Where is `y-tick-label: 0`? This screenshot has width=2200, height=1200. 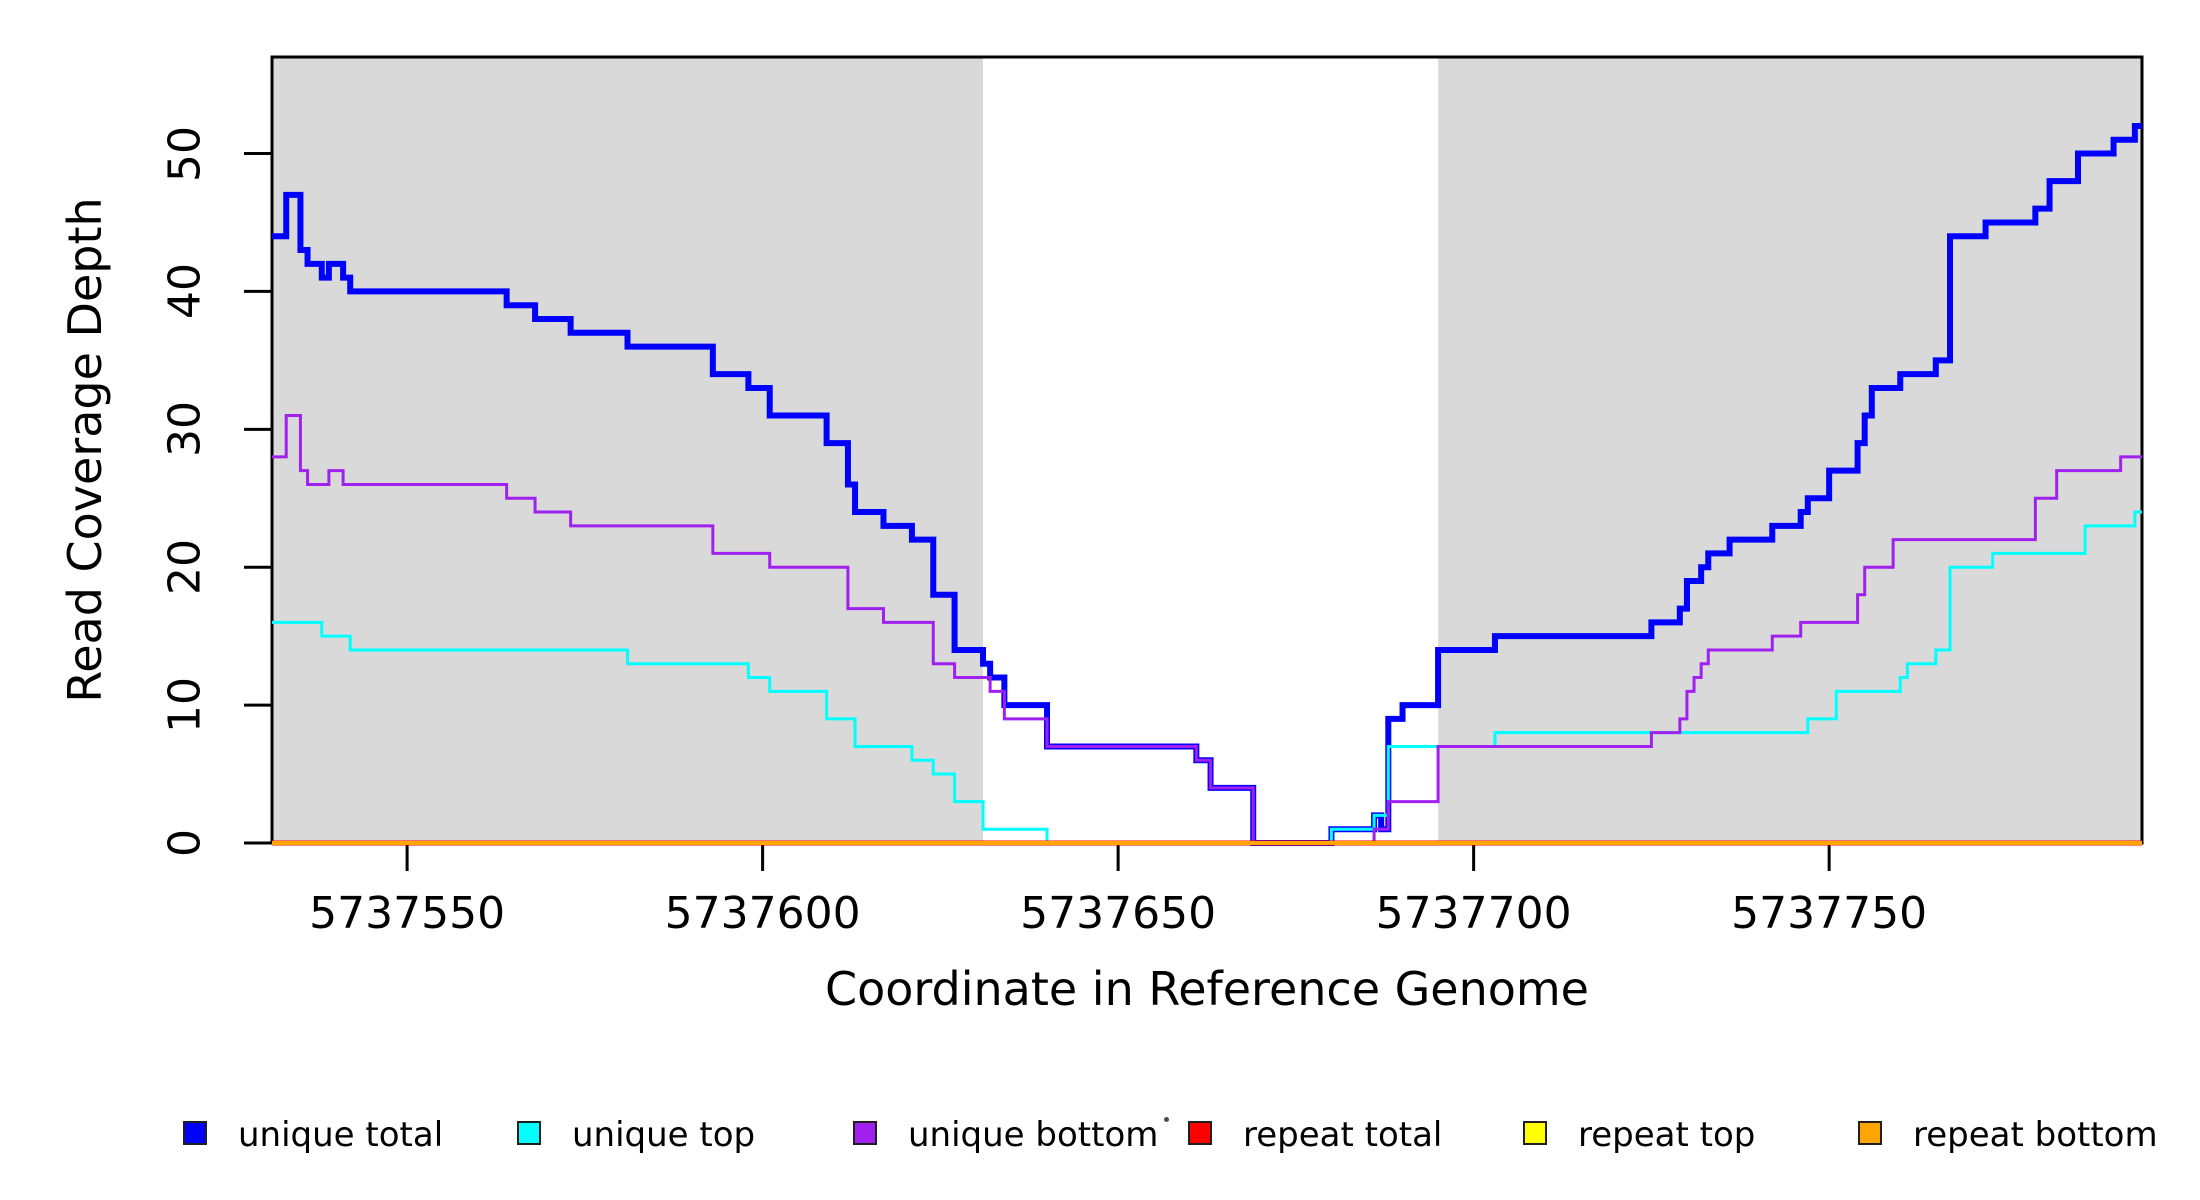 y-tick-label: 0 is located at coordinates (185, 843).